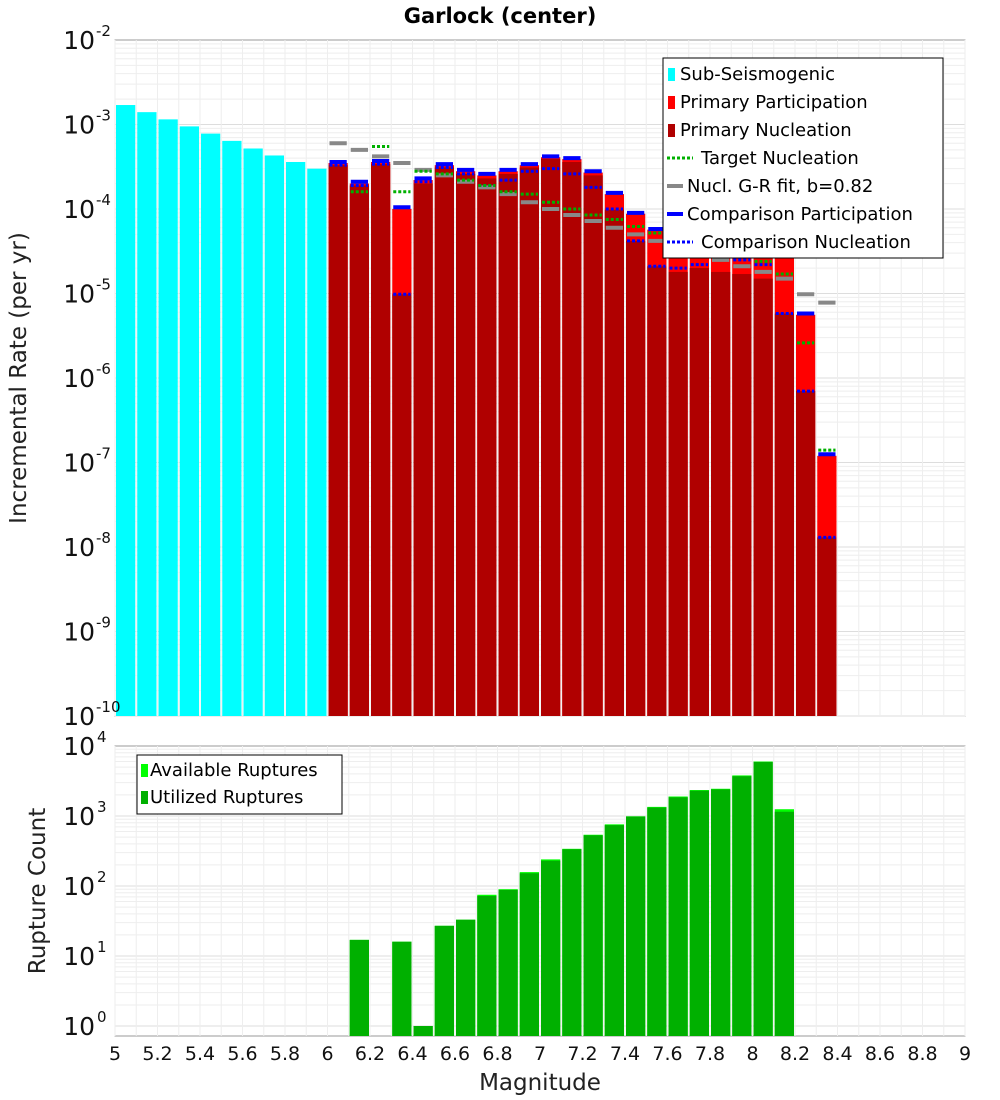  What do you see at coordinates (710, 1054) in the screenshot?
I see `x-tick-label: 7.8` at bounding box center [710, 1054].